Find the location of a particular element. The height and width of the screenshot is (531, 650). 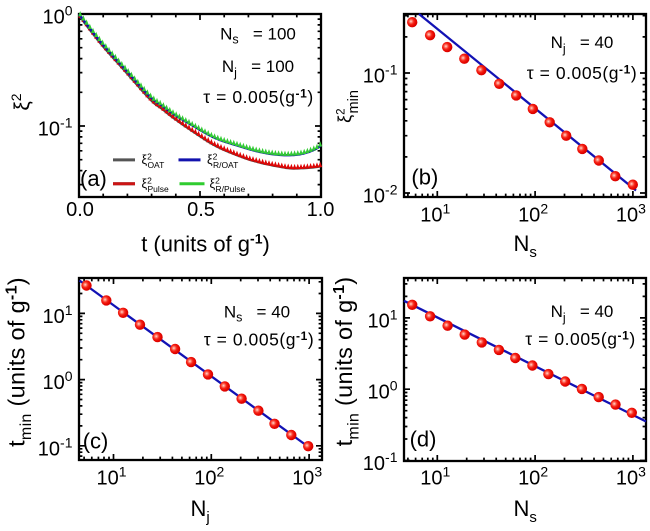

svg-text: 10⁻² is located at coordinates (380, 195).